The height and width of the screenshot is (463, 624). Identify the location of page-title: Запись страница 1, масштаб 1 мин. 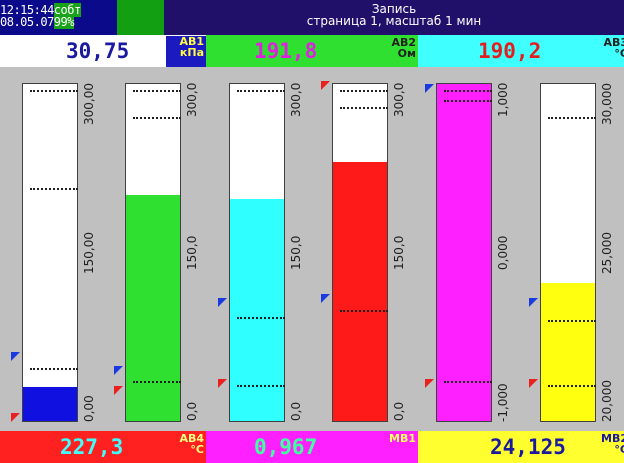
(394, 15).